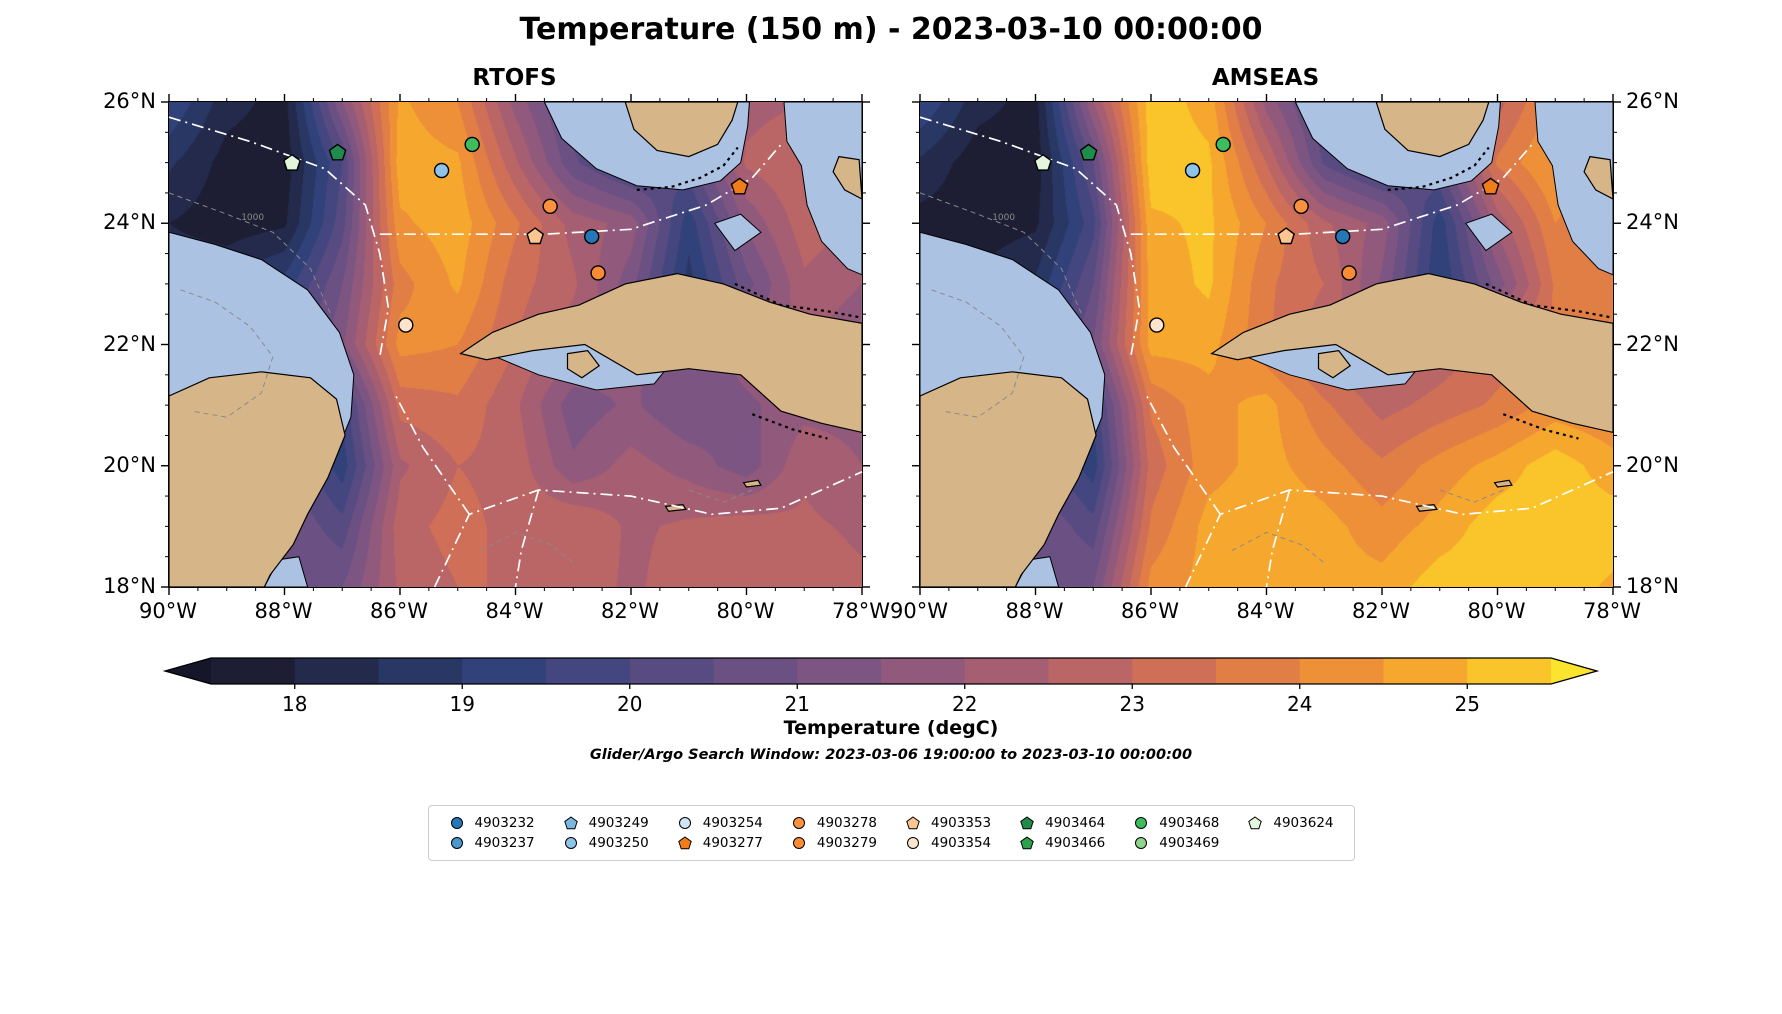 The image size is (1782, 1014). What do you see at coordinates (294, 704) in the screenshot?
I see `colorbar-tick-label: 18` at bounding box center [294, 704].